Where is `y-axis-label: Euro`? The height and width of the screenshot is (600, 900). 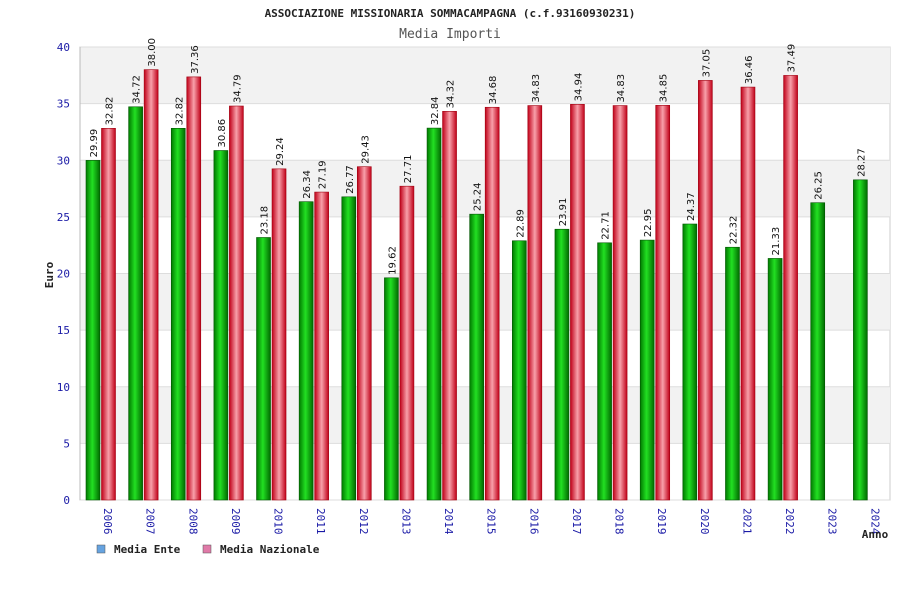
y-axis-label: Euro is located at coordinates (49, 274).